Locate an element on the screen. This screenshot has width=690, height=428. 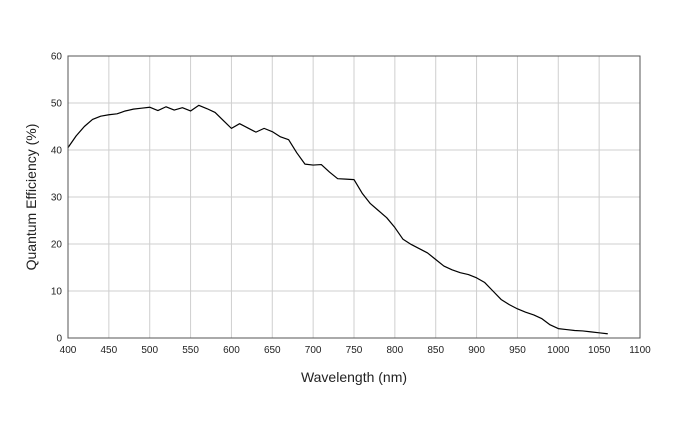
y-tick-label: 0 is located at coordinates (59, 339).